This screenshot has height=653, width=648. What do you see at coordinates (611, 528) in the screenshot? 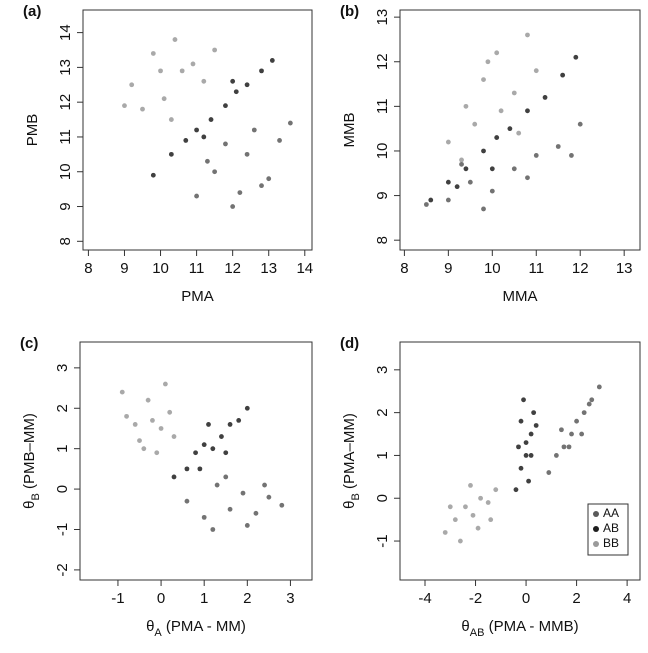
I see `legend-label: AB` at bounding box center [611, 528].